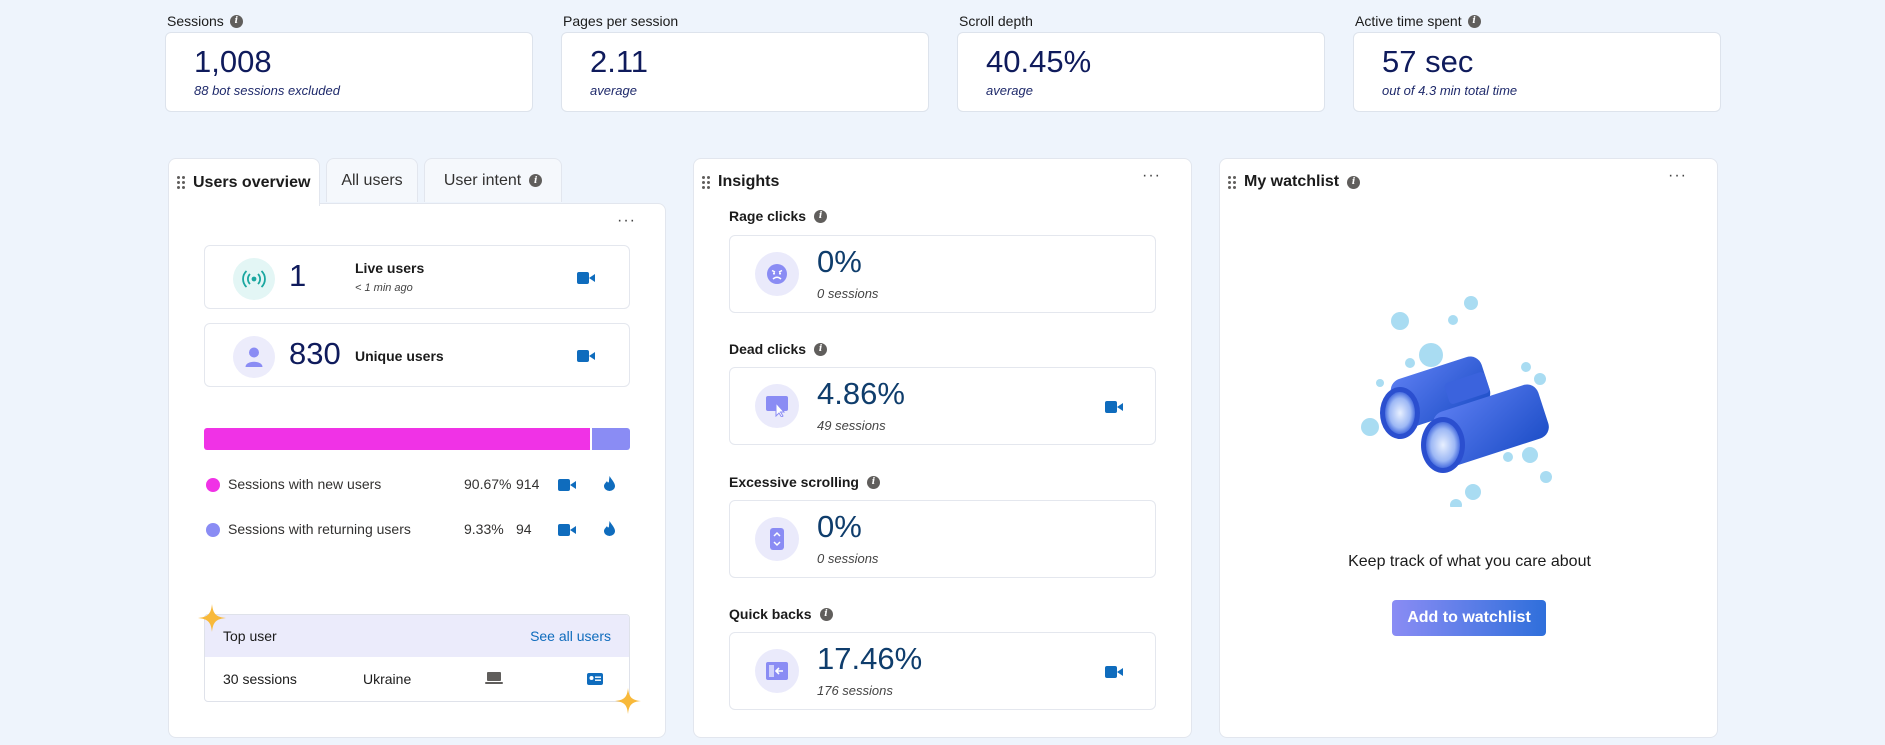  What do you see at coordinates (778, 349) in the screenshot?
I see `dead-clicks-label: Dead clicks i` at bounding box center [778, 349].